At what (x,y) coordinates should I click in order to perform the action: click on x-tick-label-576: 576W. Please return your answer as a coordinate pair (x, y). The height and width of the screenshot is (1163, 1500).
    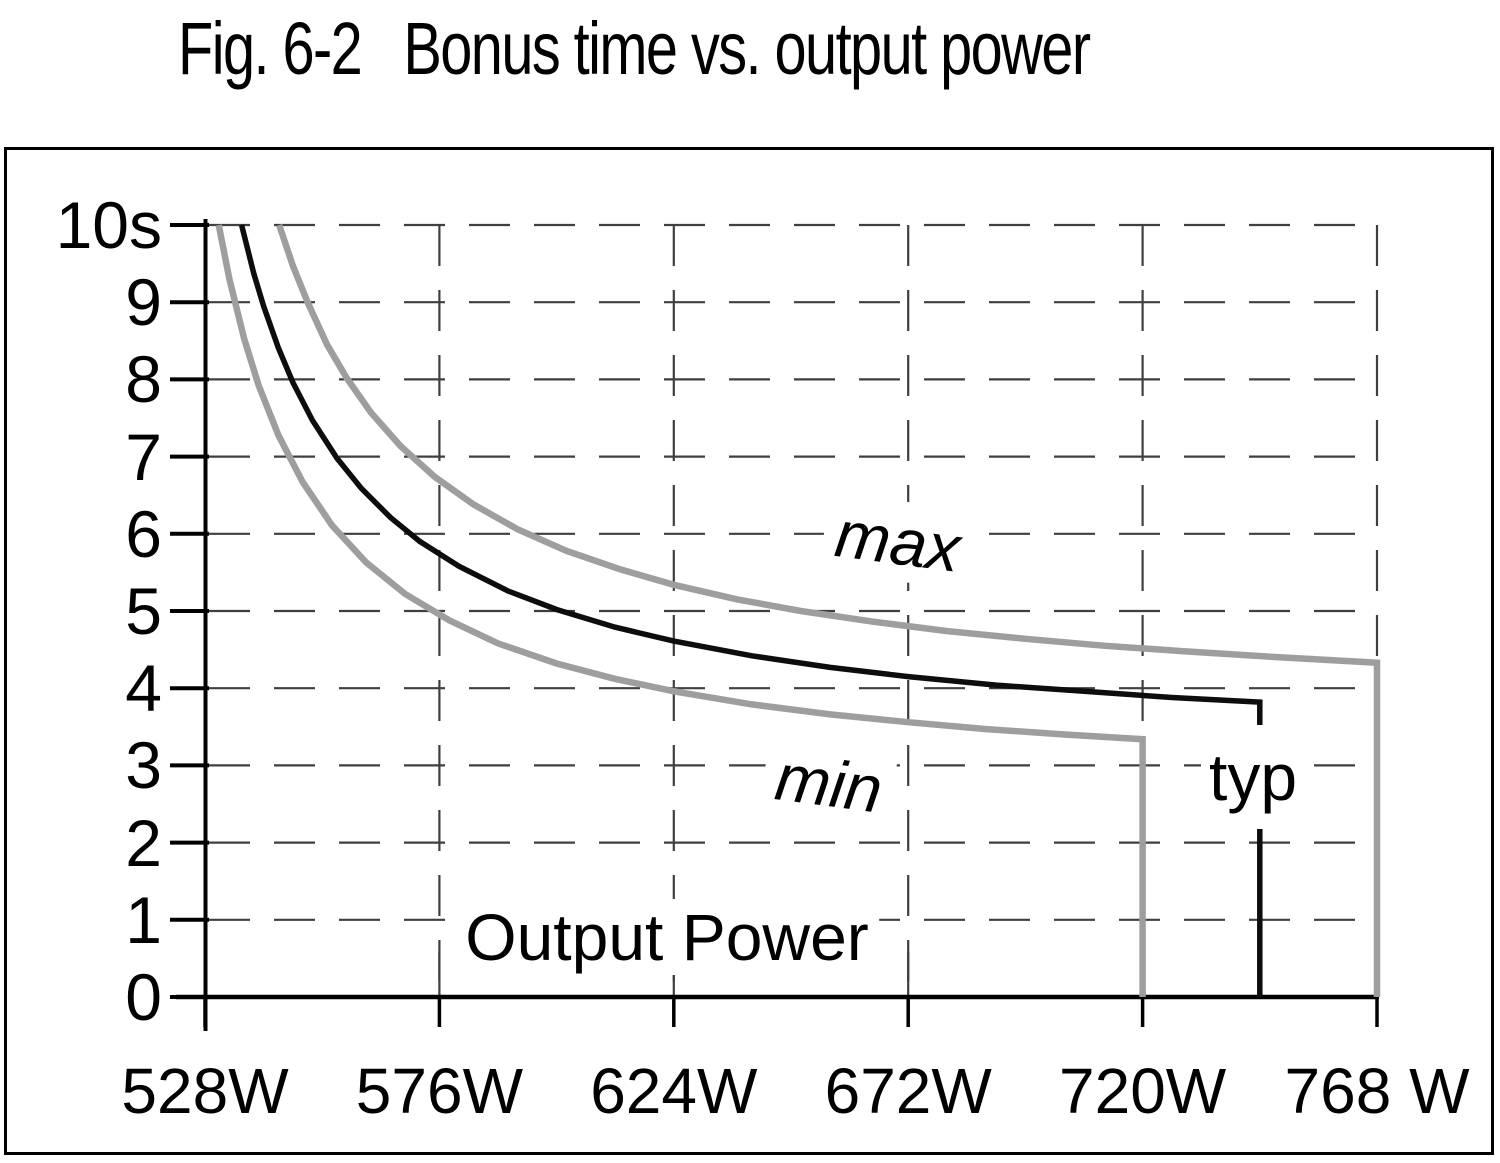
    Looking at the image, I should click on (439, 1091).